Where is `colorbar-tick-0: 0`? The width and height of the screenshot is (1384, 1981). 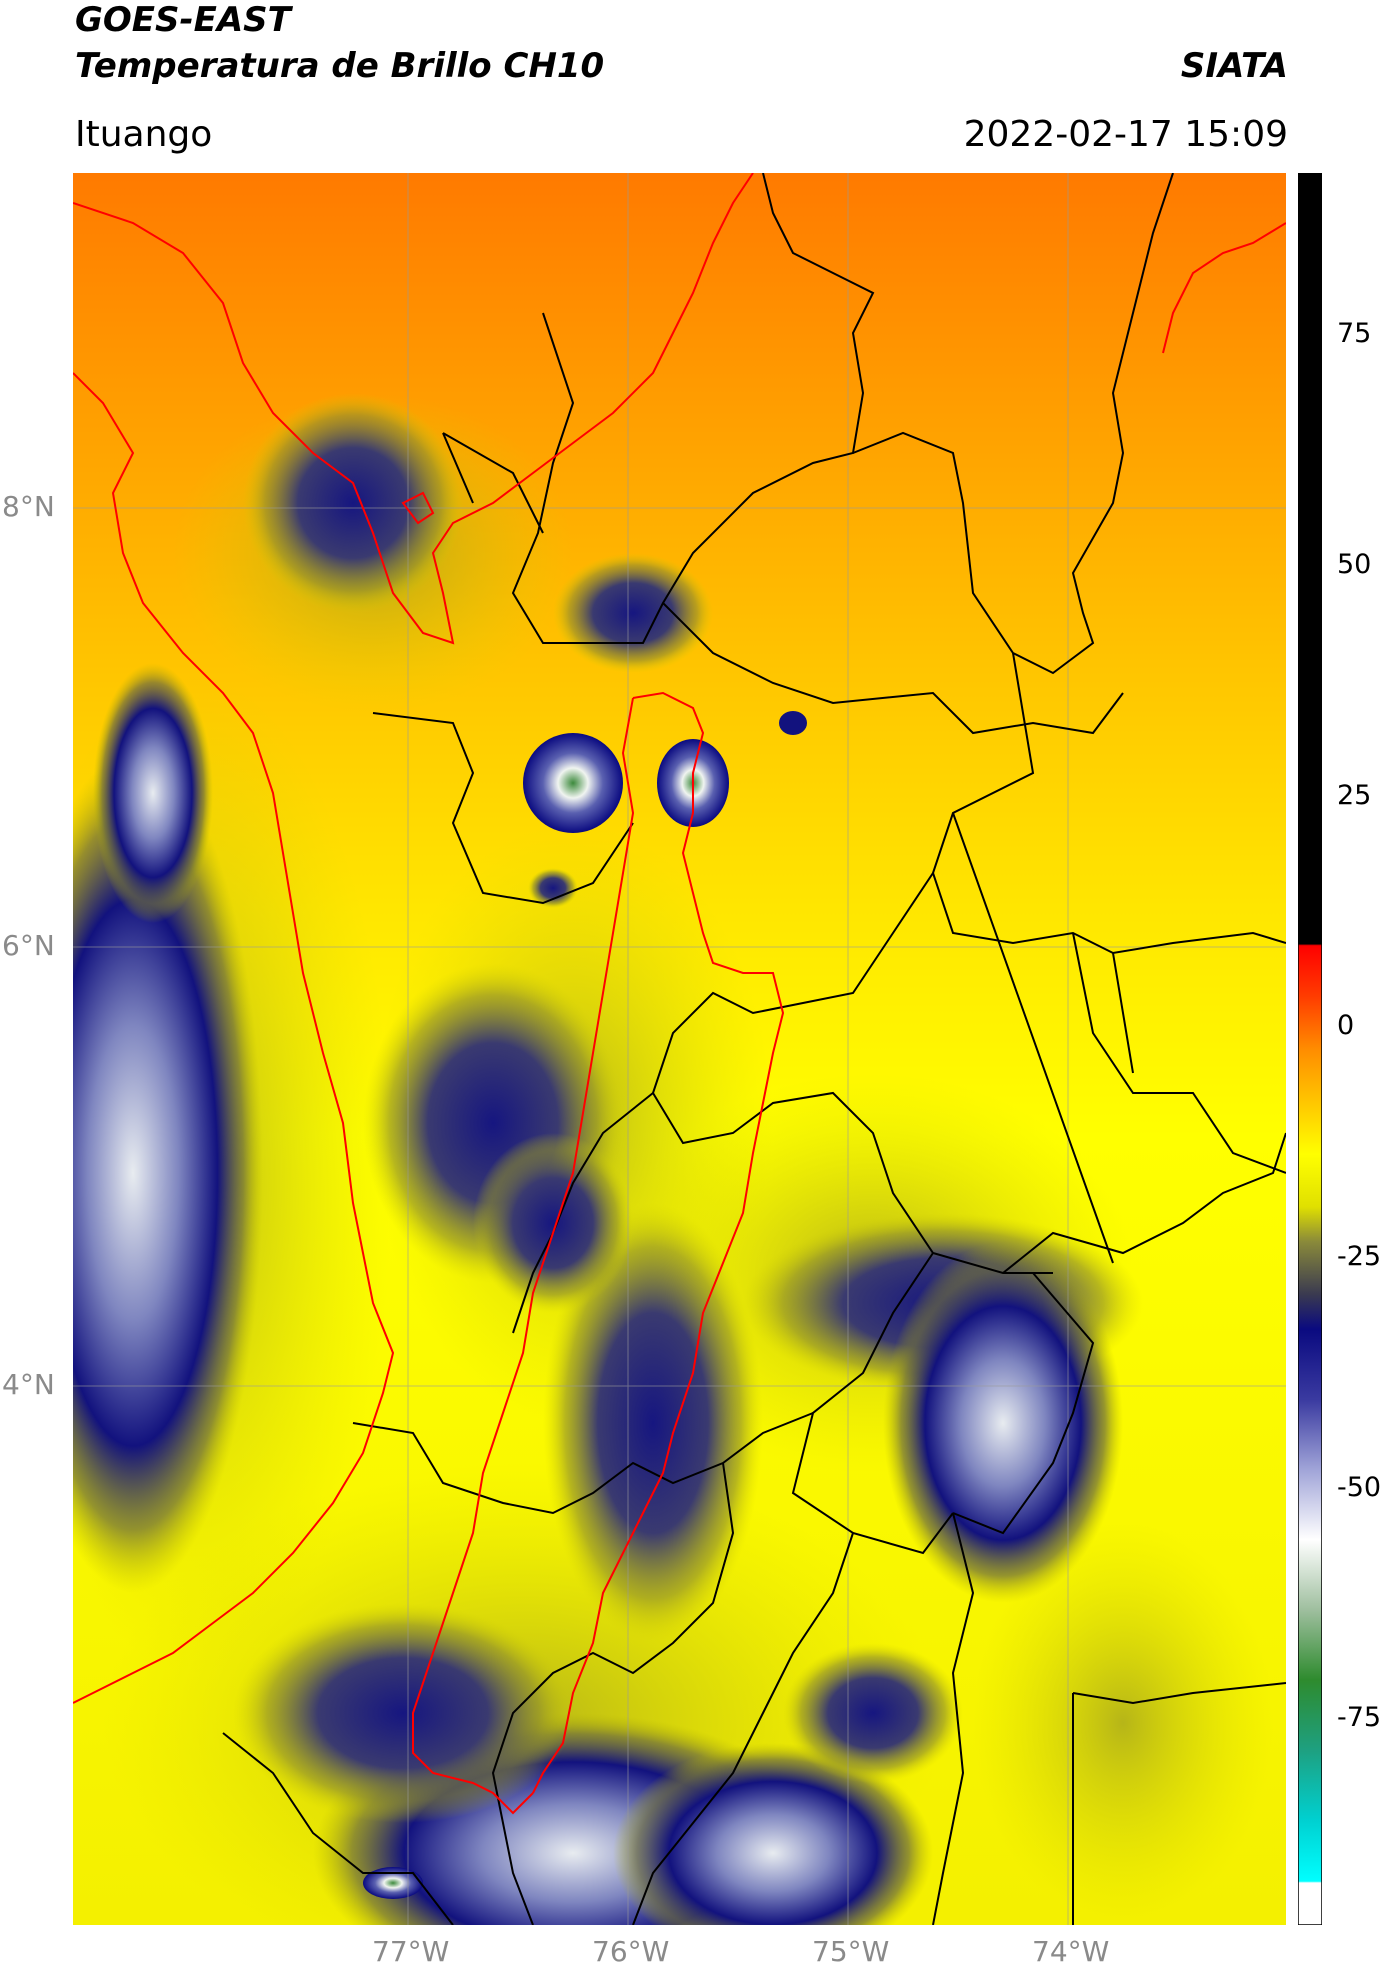
colorbar-tick-0: 0 is located at coordinates (1346, 1025).